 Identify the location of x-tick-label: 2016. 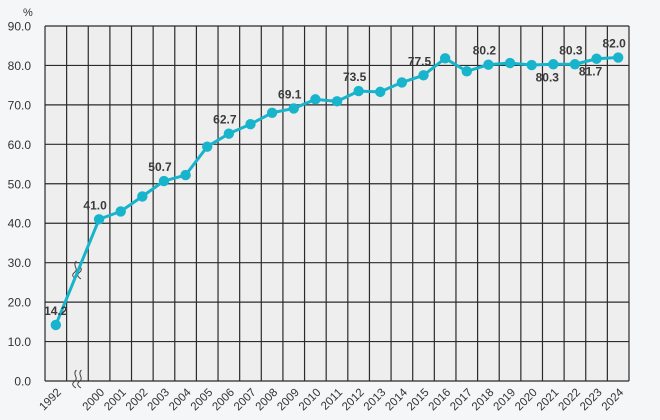
(440, 400).